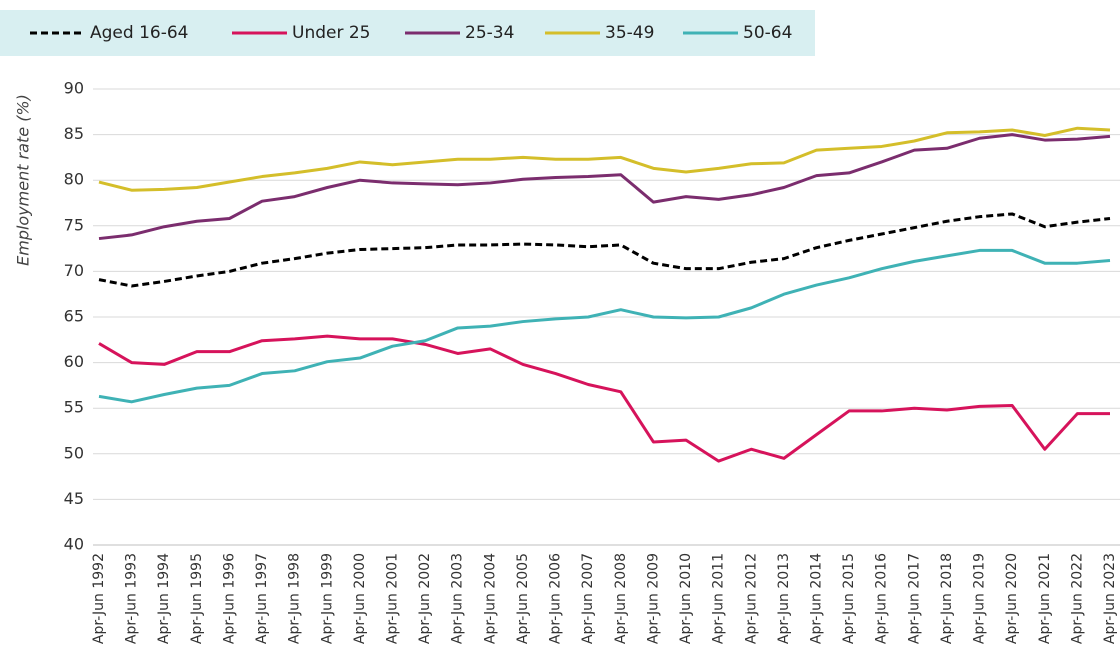  Describe the element at coordinates (74, 88) in the screenshot. I see `y-tick-label: 90` at that location.